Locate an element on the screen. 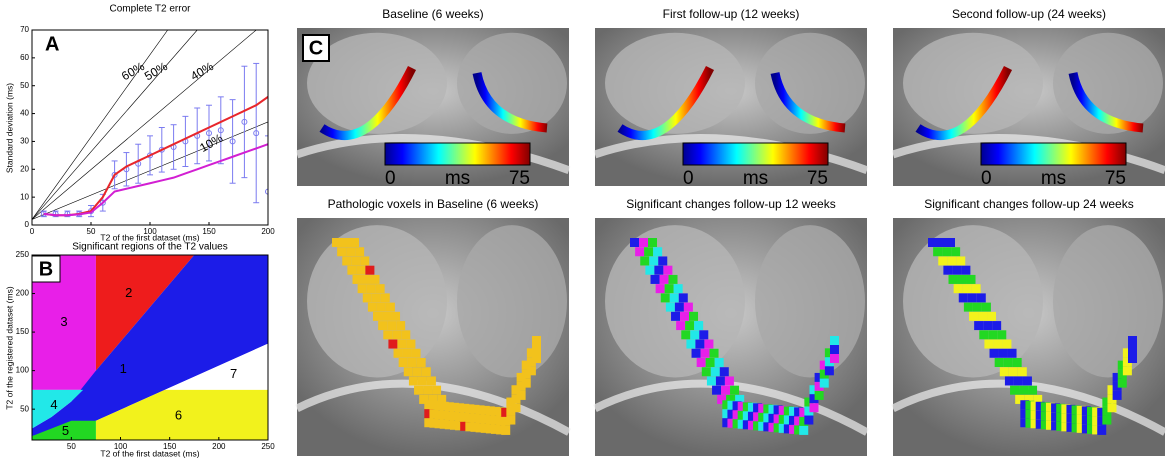 The image size is (1172, 460). y-tick-label: 40 is located at coordinates (24, 113).